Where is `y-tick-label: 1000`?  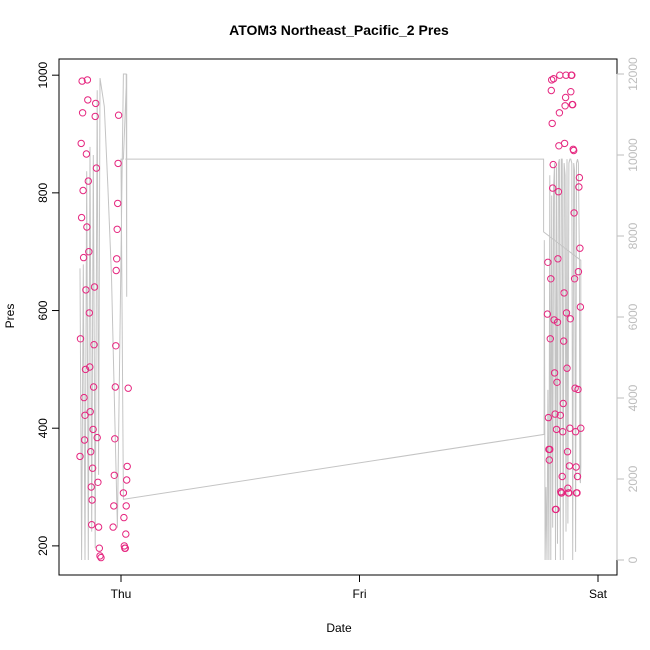 y-tick-label: 1000 is located at coordinates (43, 75).